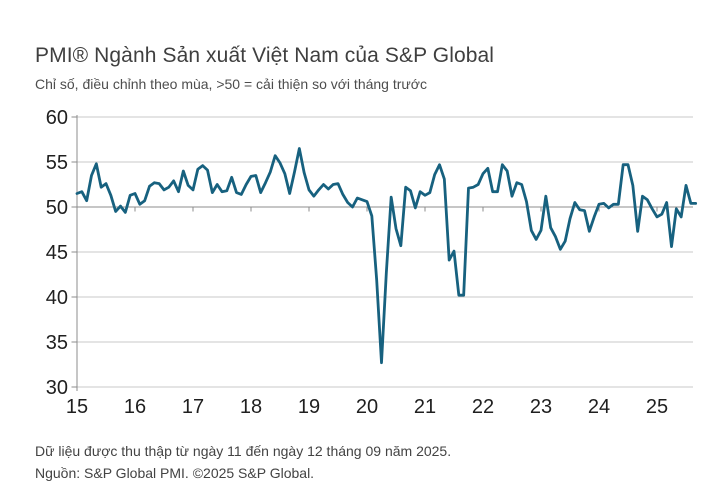 This screenshot has height=500, width=726. What do you see at coordinates (57, 208) in the screenshot?
I see `y-tick-label: 50` at bounding box center [57, 208].